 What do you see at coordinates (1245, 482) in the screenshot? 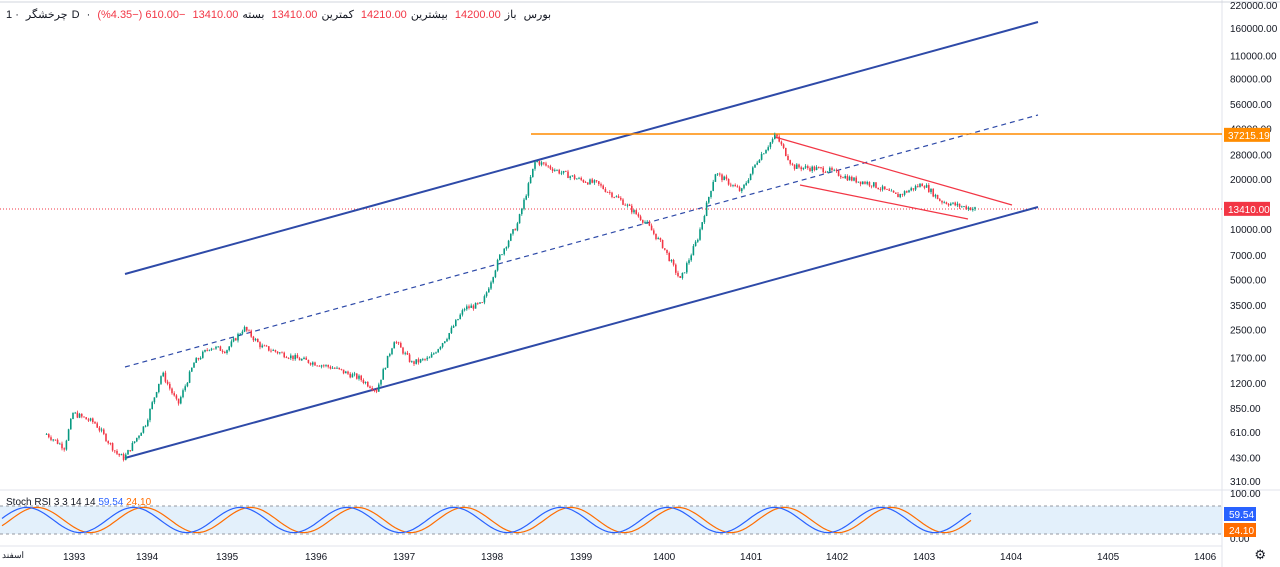
I see `price-tick-label: 310.00` at bounding box center [1245, 482].